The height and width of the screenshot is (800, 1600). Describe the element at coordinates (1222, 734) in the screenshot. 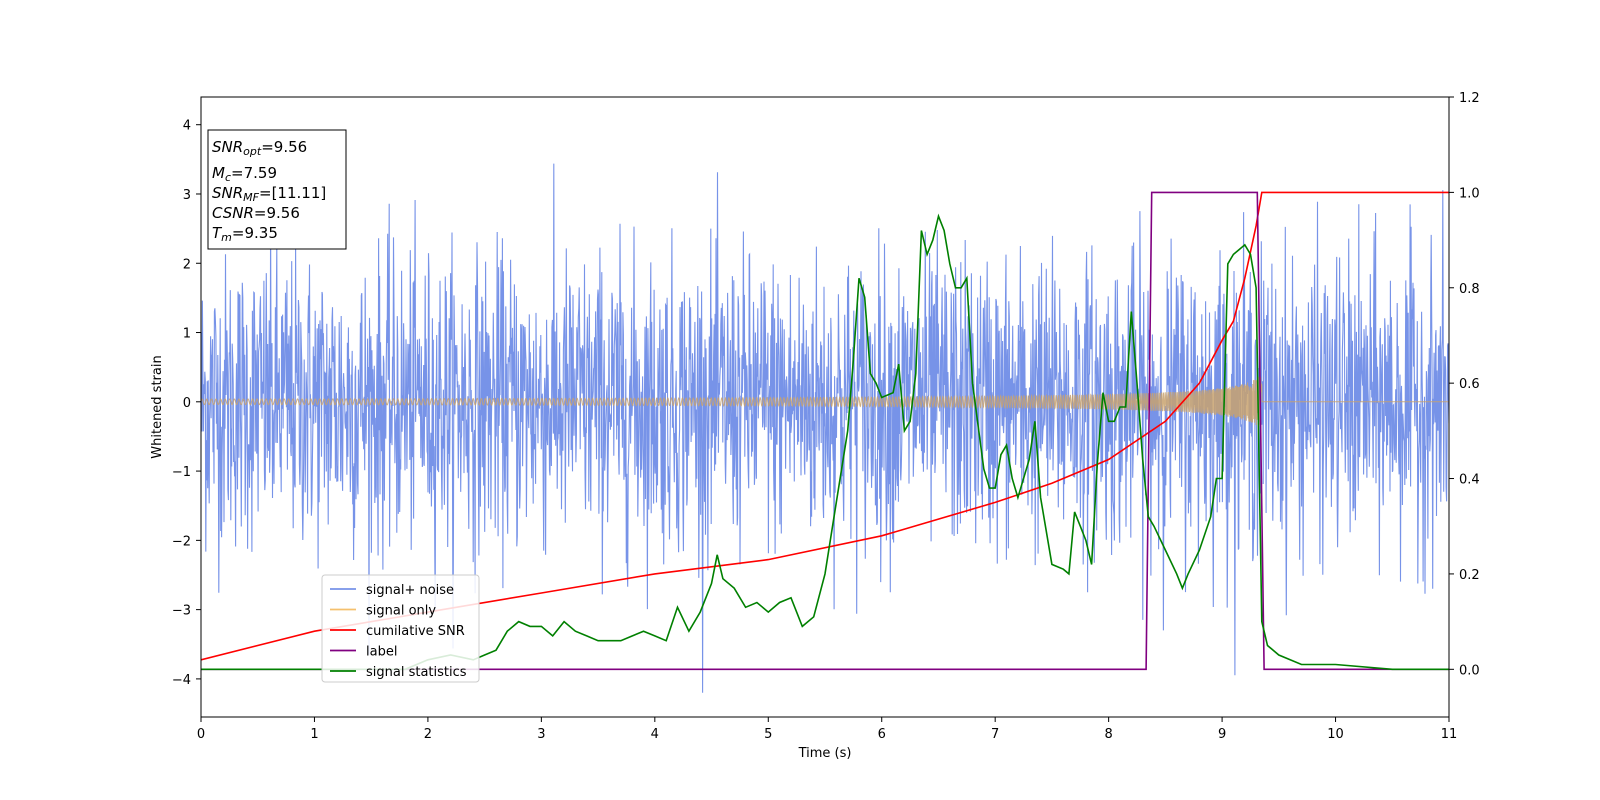

I see `x-tick-label: 9` at that location.